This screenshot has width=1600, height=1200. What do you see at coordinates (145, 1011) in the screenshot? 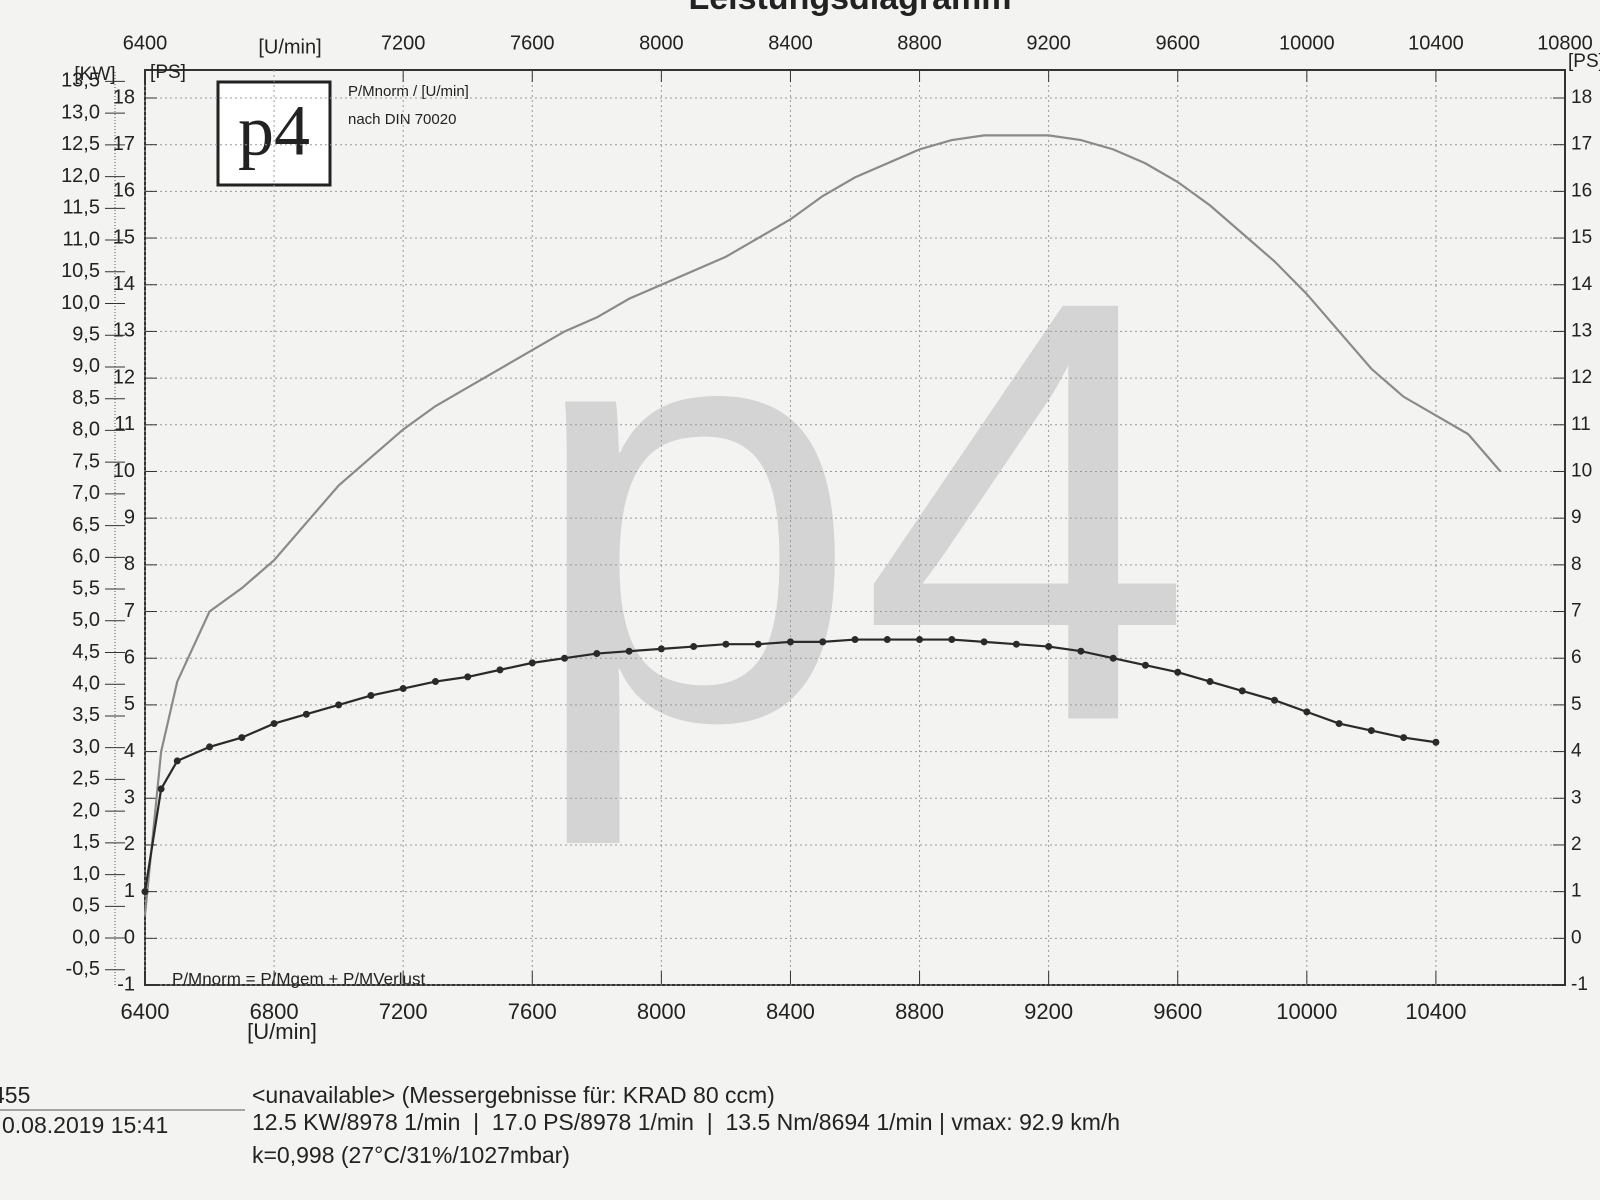
I see `x-tick-label: 6400` at bounding box center [145, 1011].